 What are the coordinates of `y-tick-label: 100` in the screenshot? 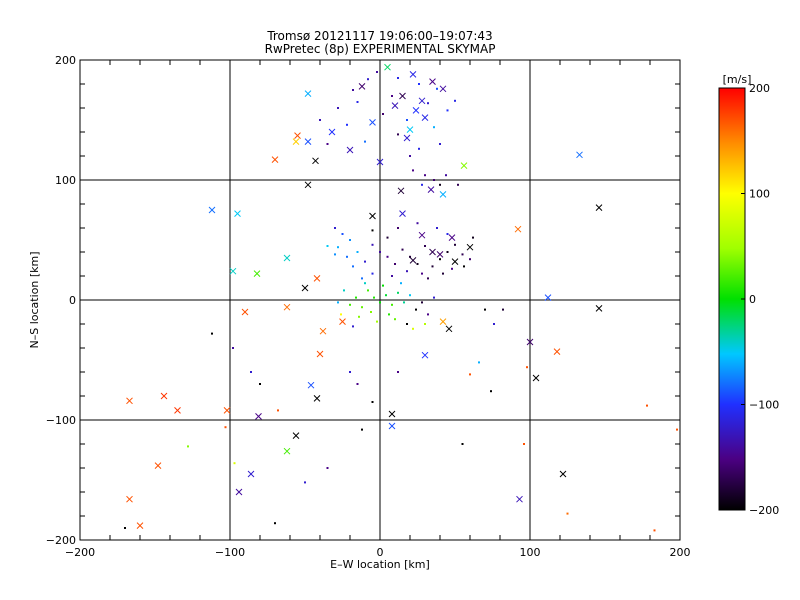 It's located at (65, 180).